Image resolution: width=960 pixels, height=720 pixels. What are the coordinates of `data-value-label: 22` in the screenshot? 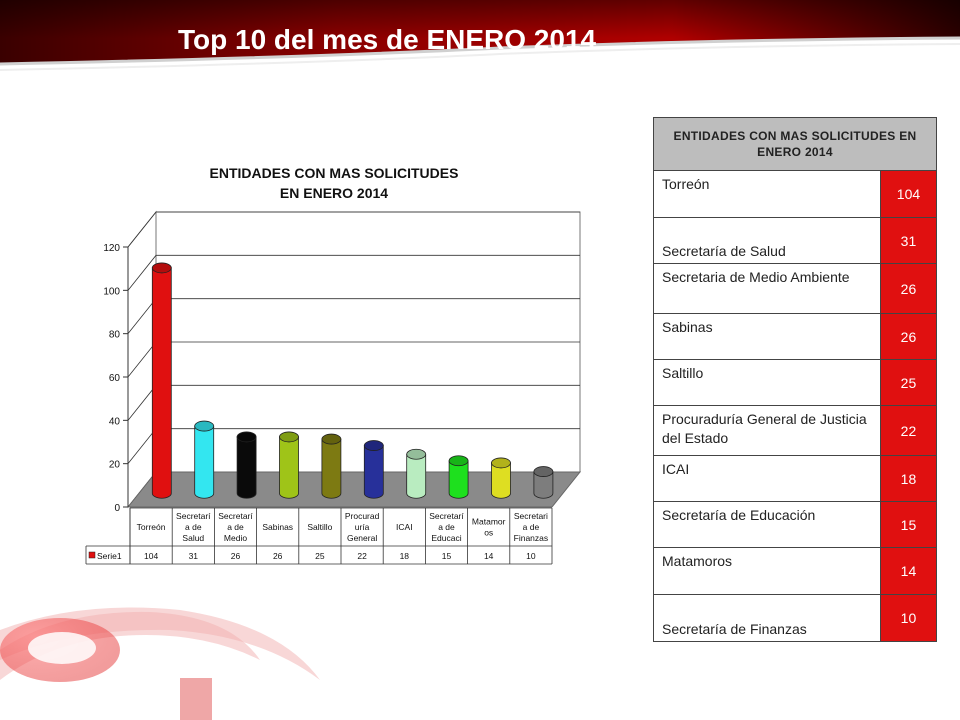 It's located at (362, 556).